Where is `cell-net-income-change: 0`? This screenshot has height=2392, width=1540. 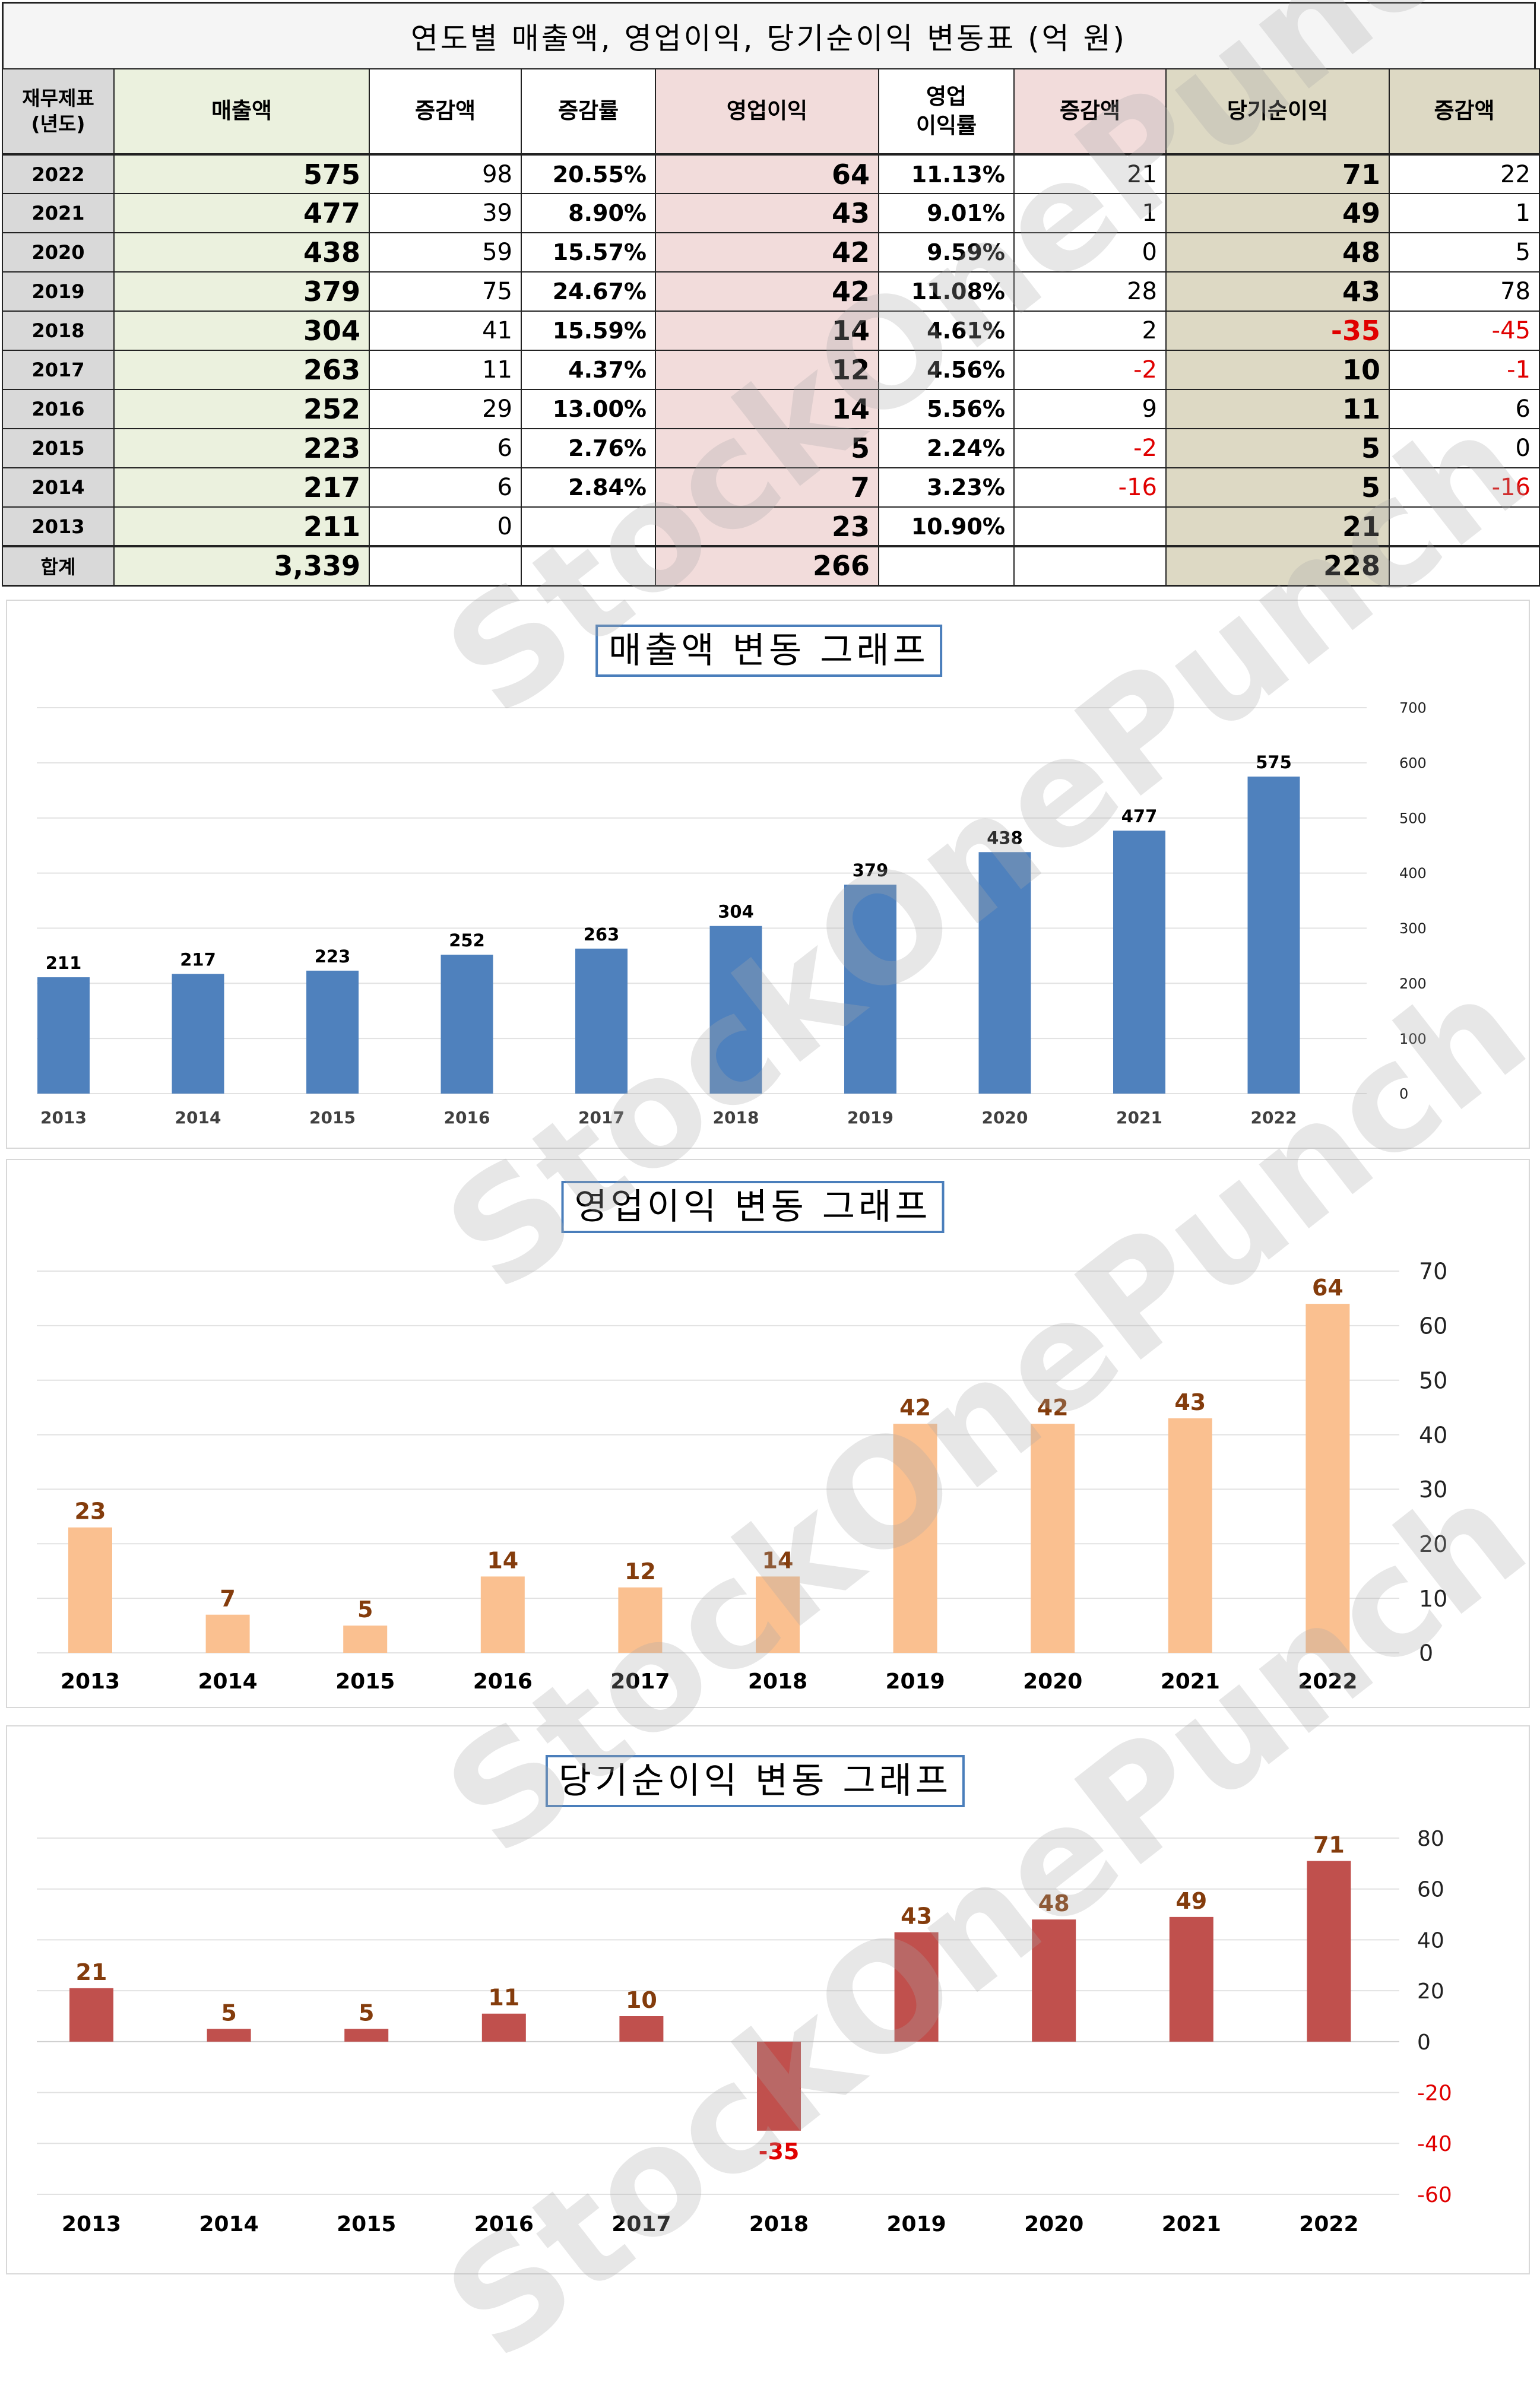 cell-net-income-change: 0 is located at coordinates (1464, 448).